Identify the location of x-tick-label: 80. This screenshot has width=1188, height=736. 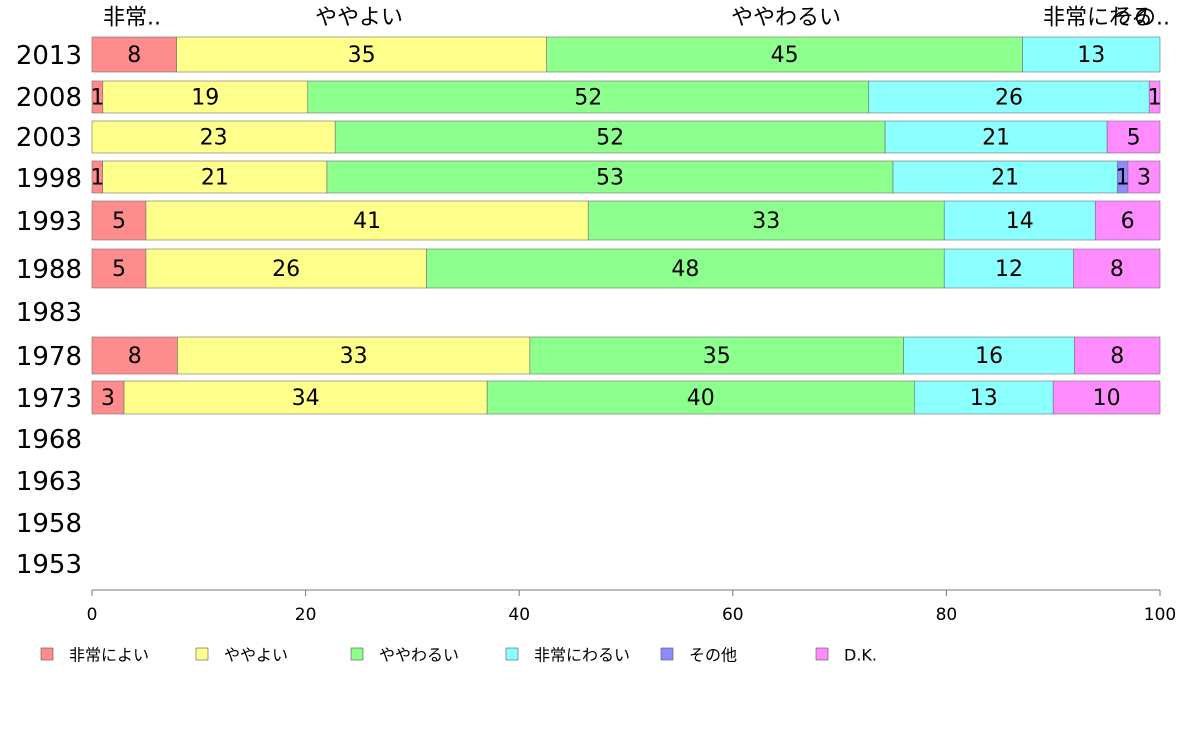
(947, 615).